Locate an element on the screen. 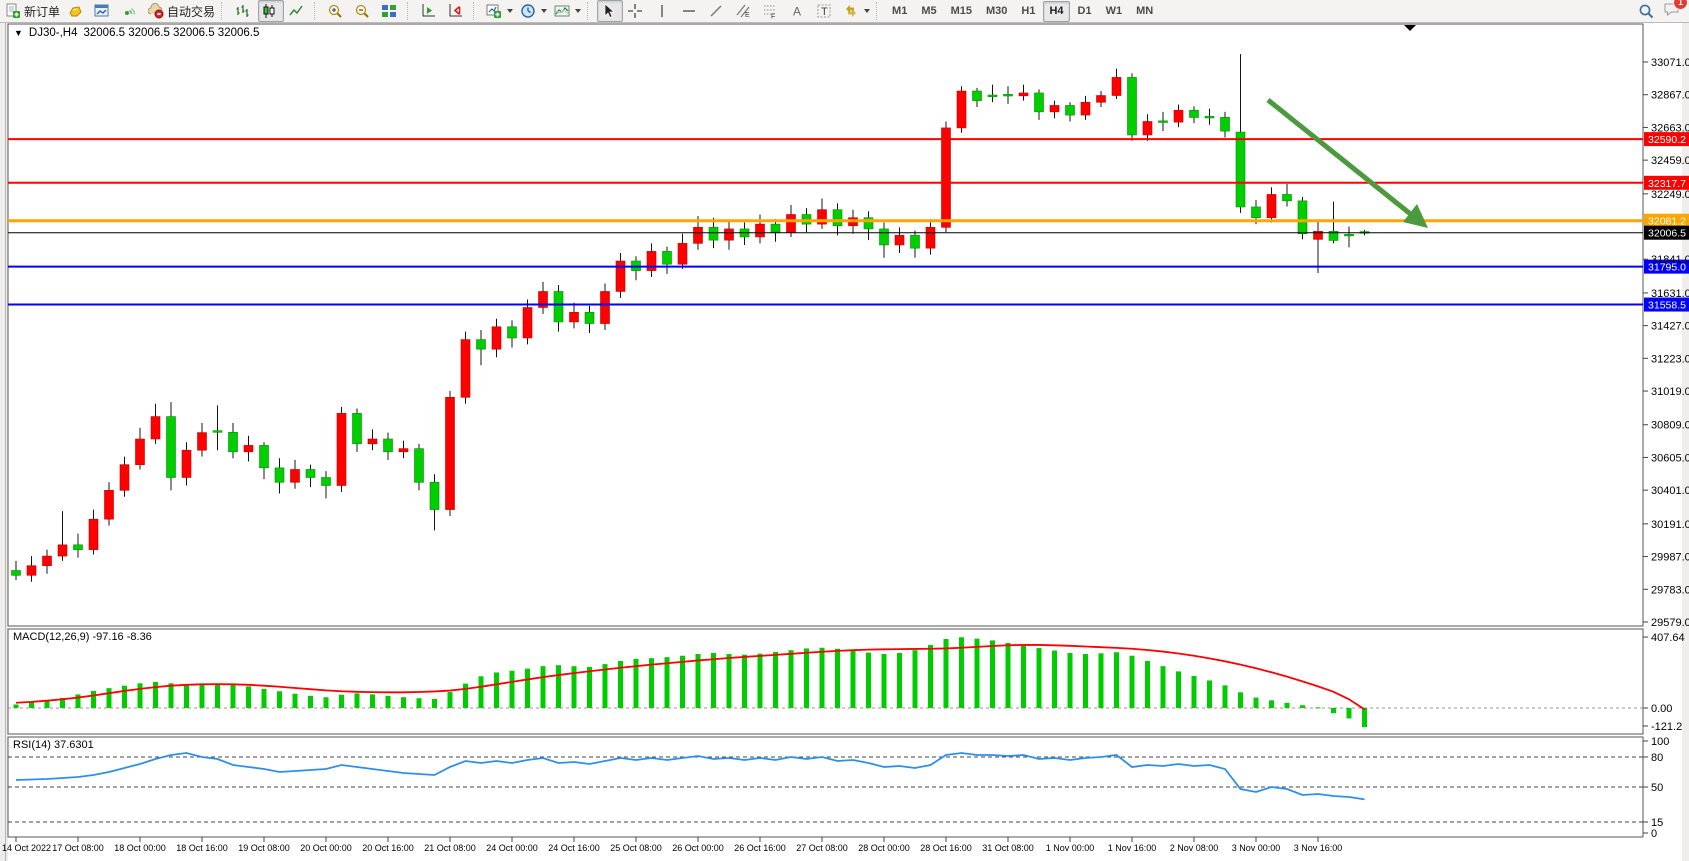 The image size is (1689, 861). cursor-tool-button is located at coordinates (610, 11).